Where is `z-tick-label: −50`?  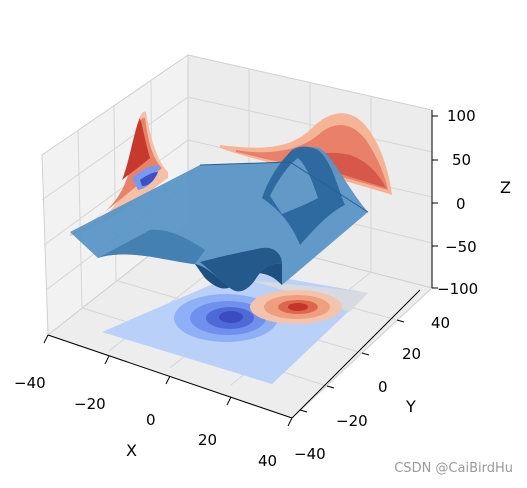
z-tick-label: −50 is located at coordinates (461, 247).